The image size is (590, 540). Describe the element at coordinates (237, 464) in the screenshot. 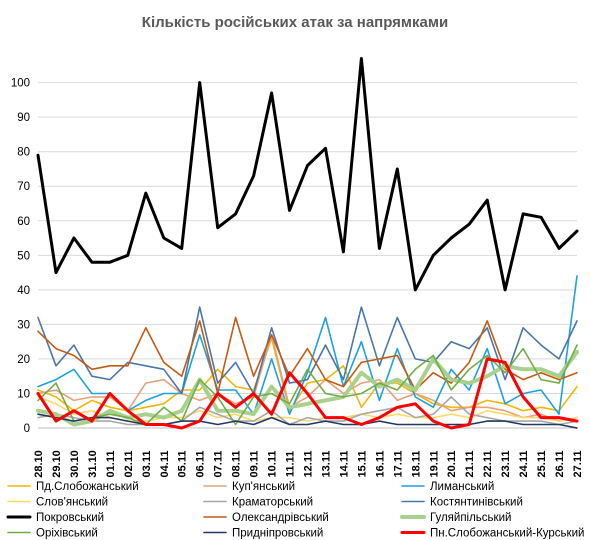

I see `x-tick-label: 08.11` at that location.